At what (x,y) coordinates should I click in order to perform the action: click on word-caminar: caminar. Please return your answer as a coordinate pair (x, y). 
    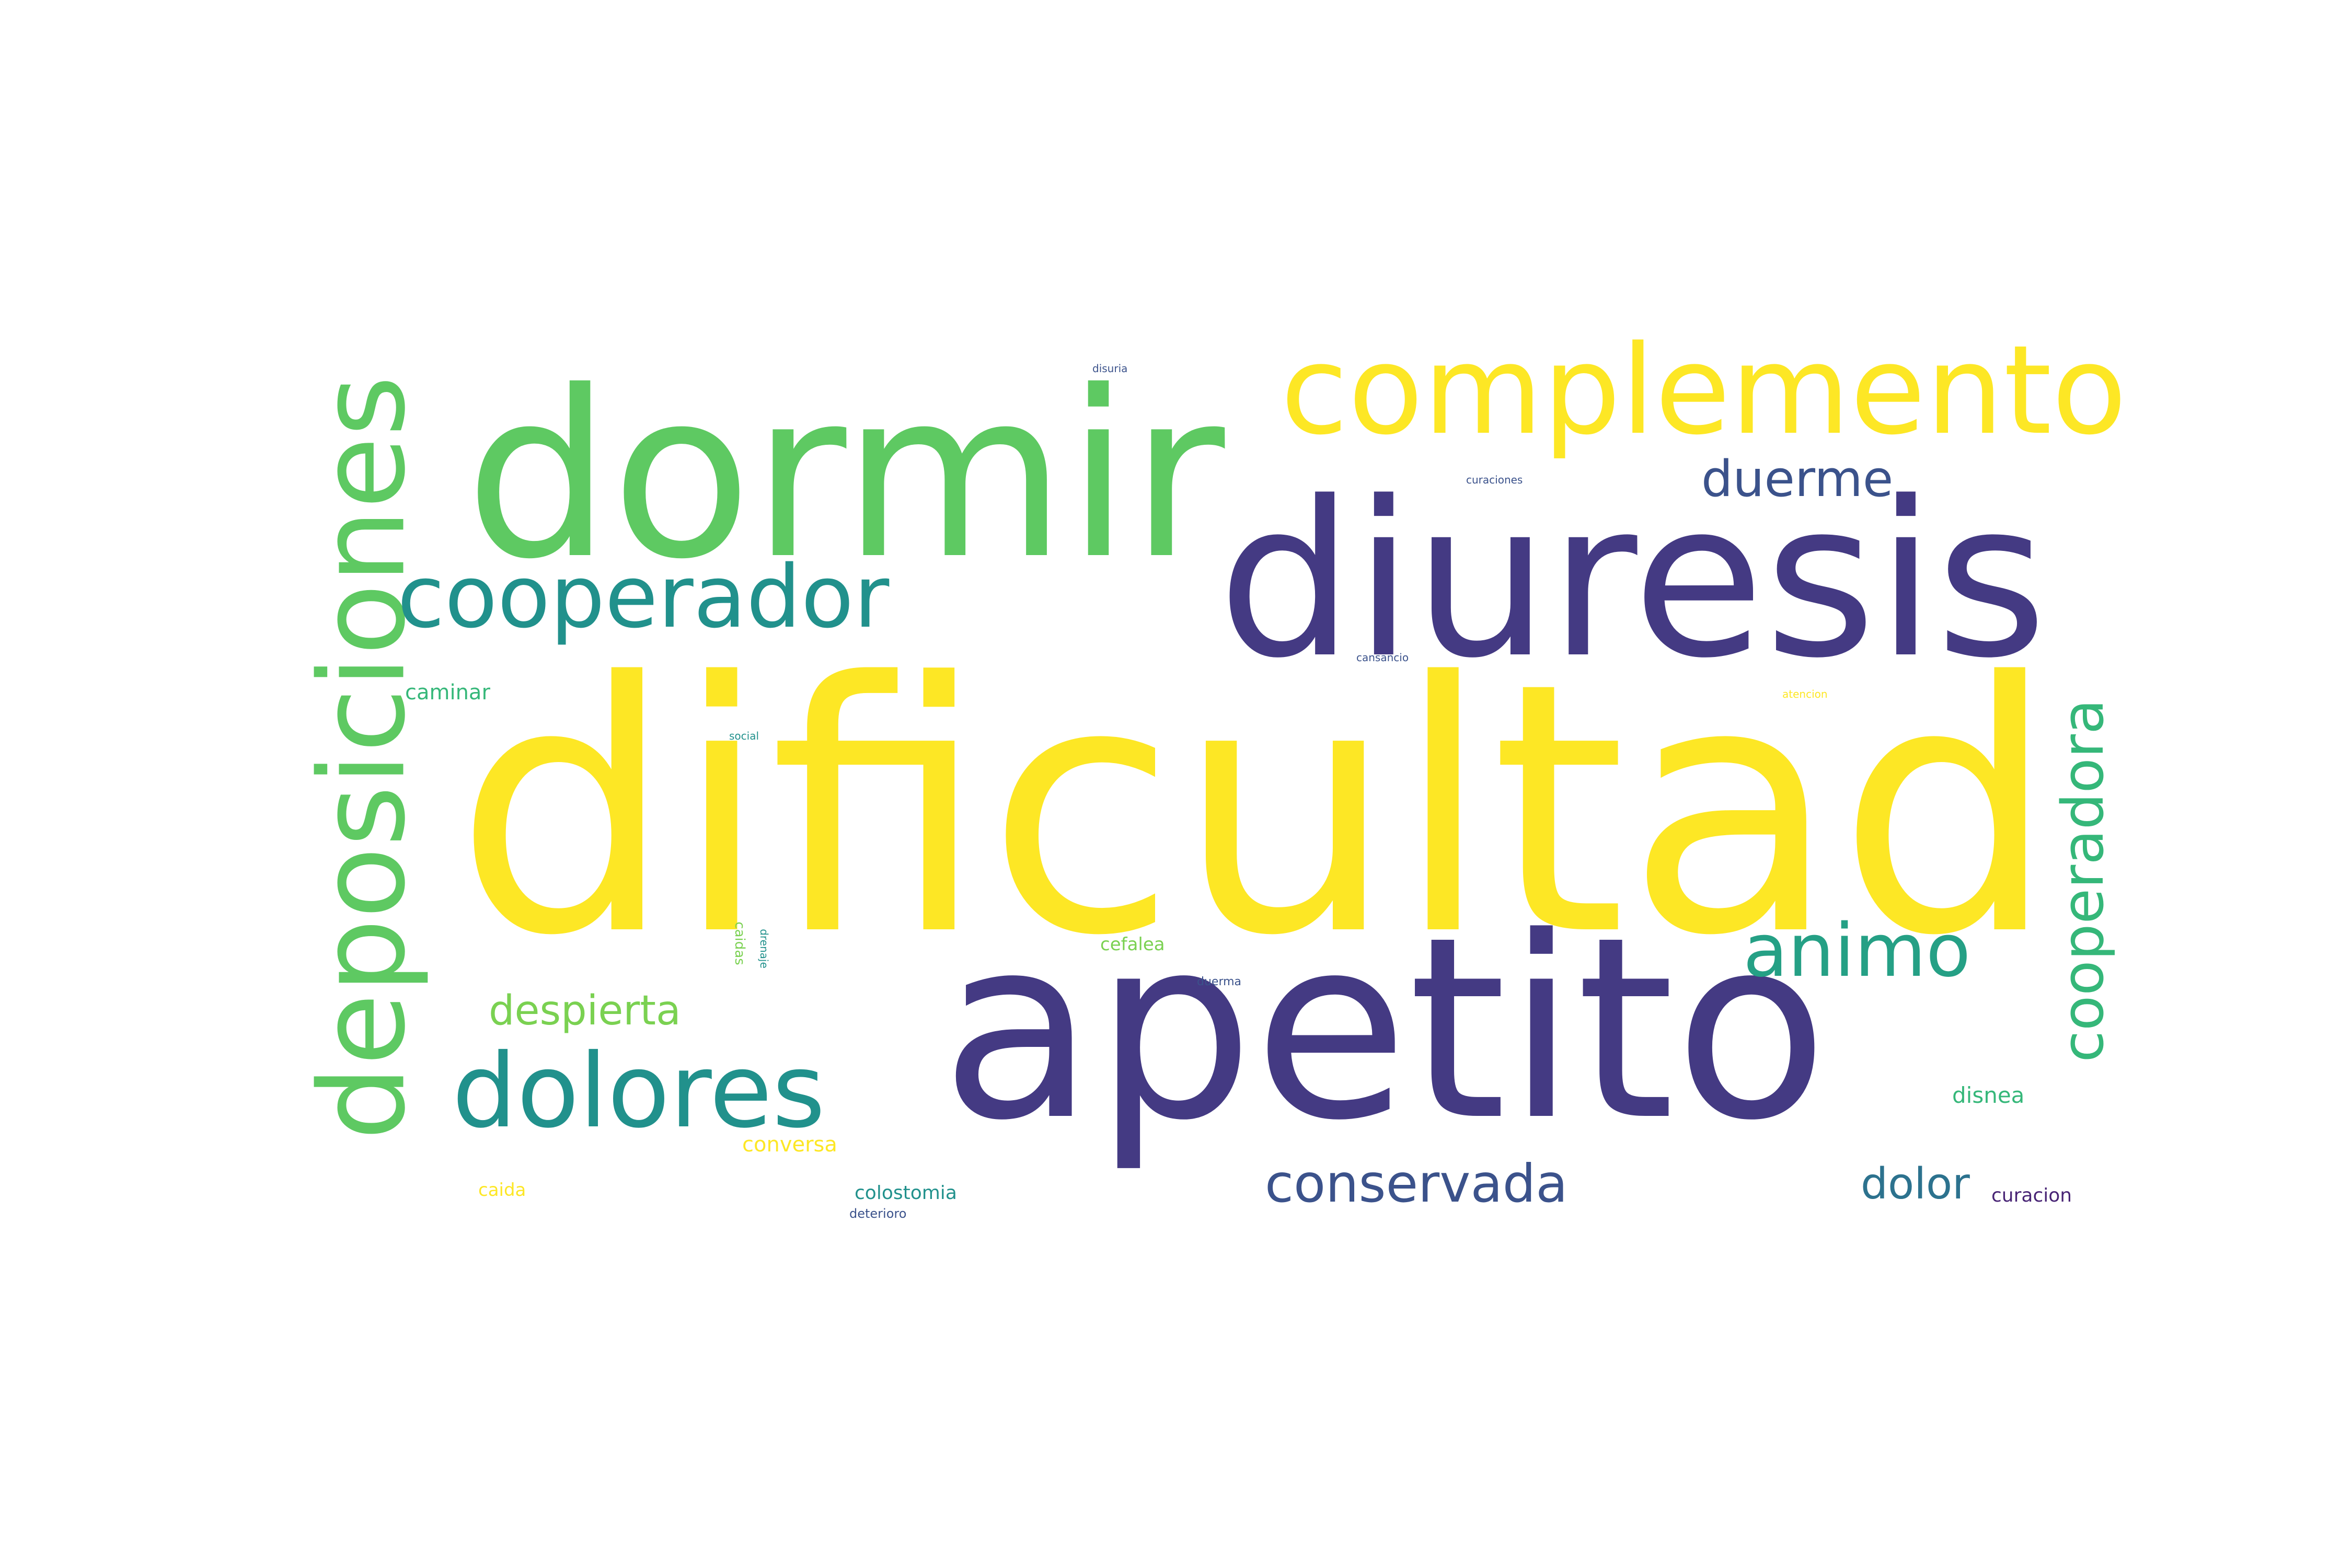
    Looking at the image, I should click on (447, 693).